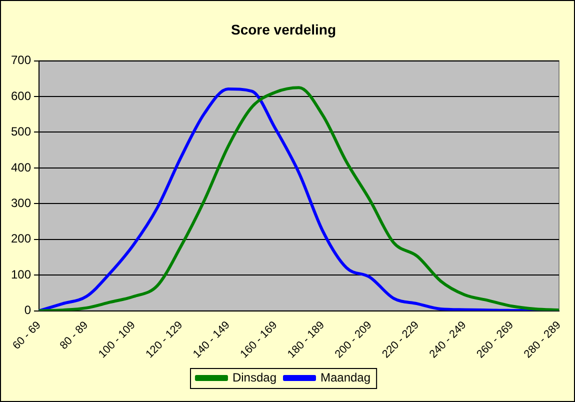 This screenshot has height=402, width=575. What do you see at coordinates (21, 167) in the screenshot?
I see `y-tick-label: 400` at bounding box center [21, 167].